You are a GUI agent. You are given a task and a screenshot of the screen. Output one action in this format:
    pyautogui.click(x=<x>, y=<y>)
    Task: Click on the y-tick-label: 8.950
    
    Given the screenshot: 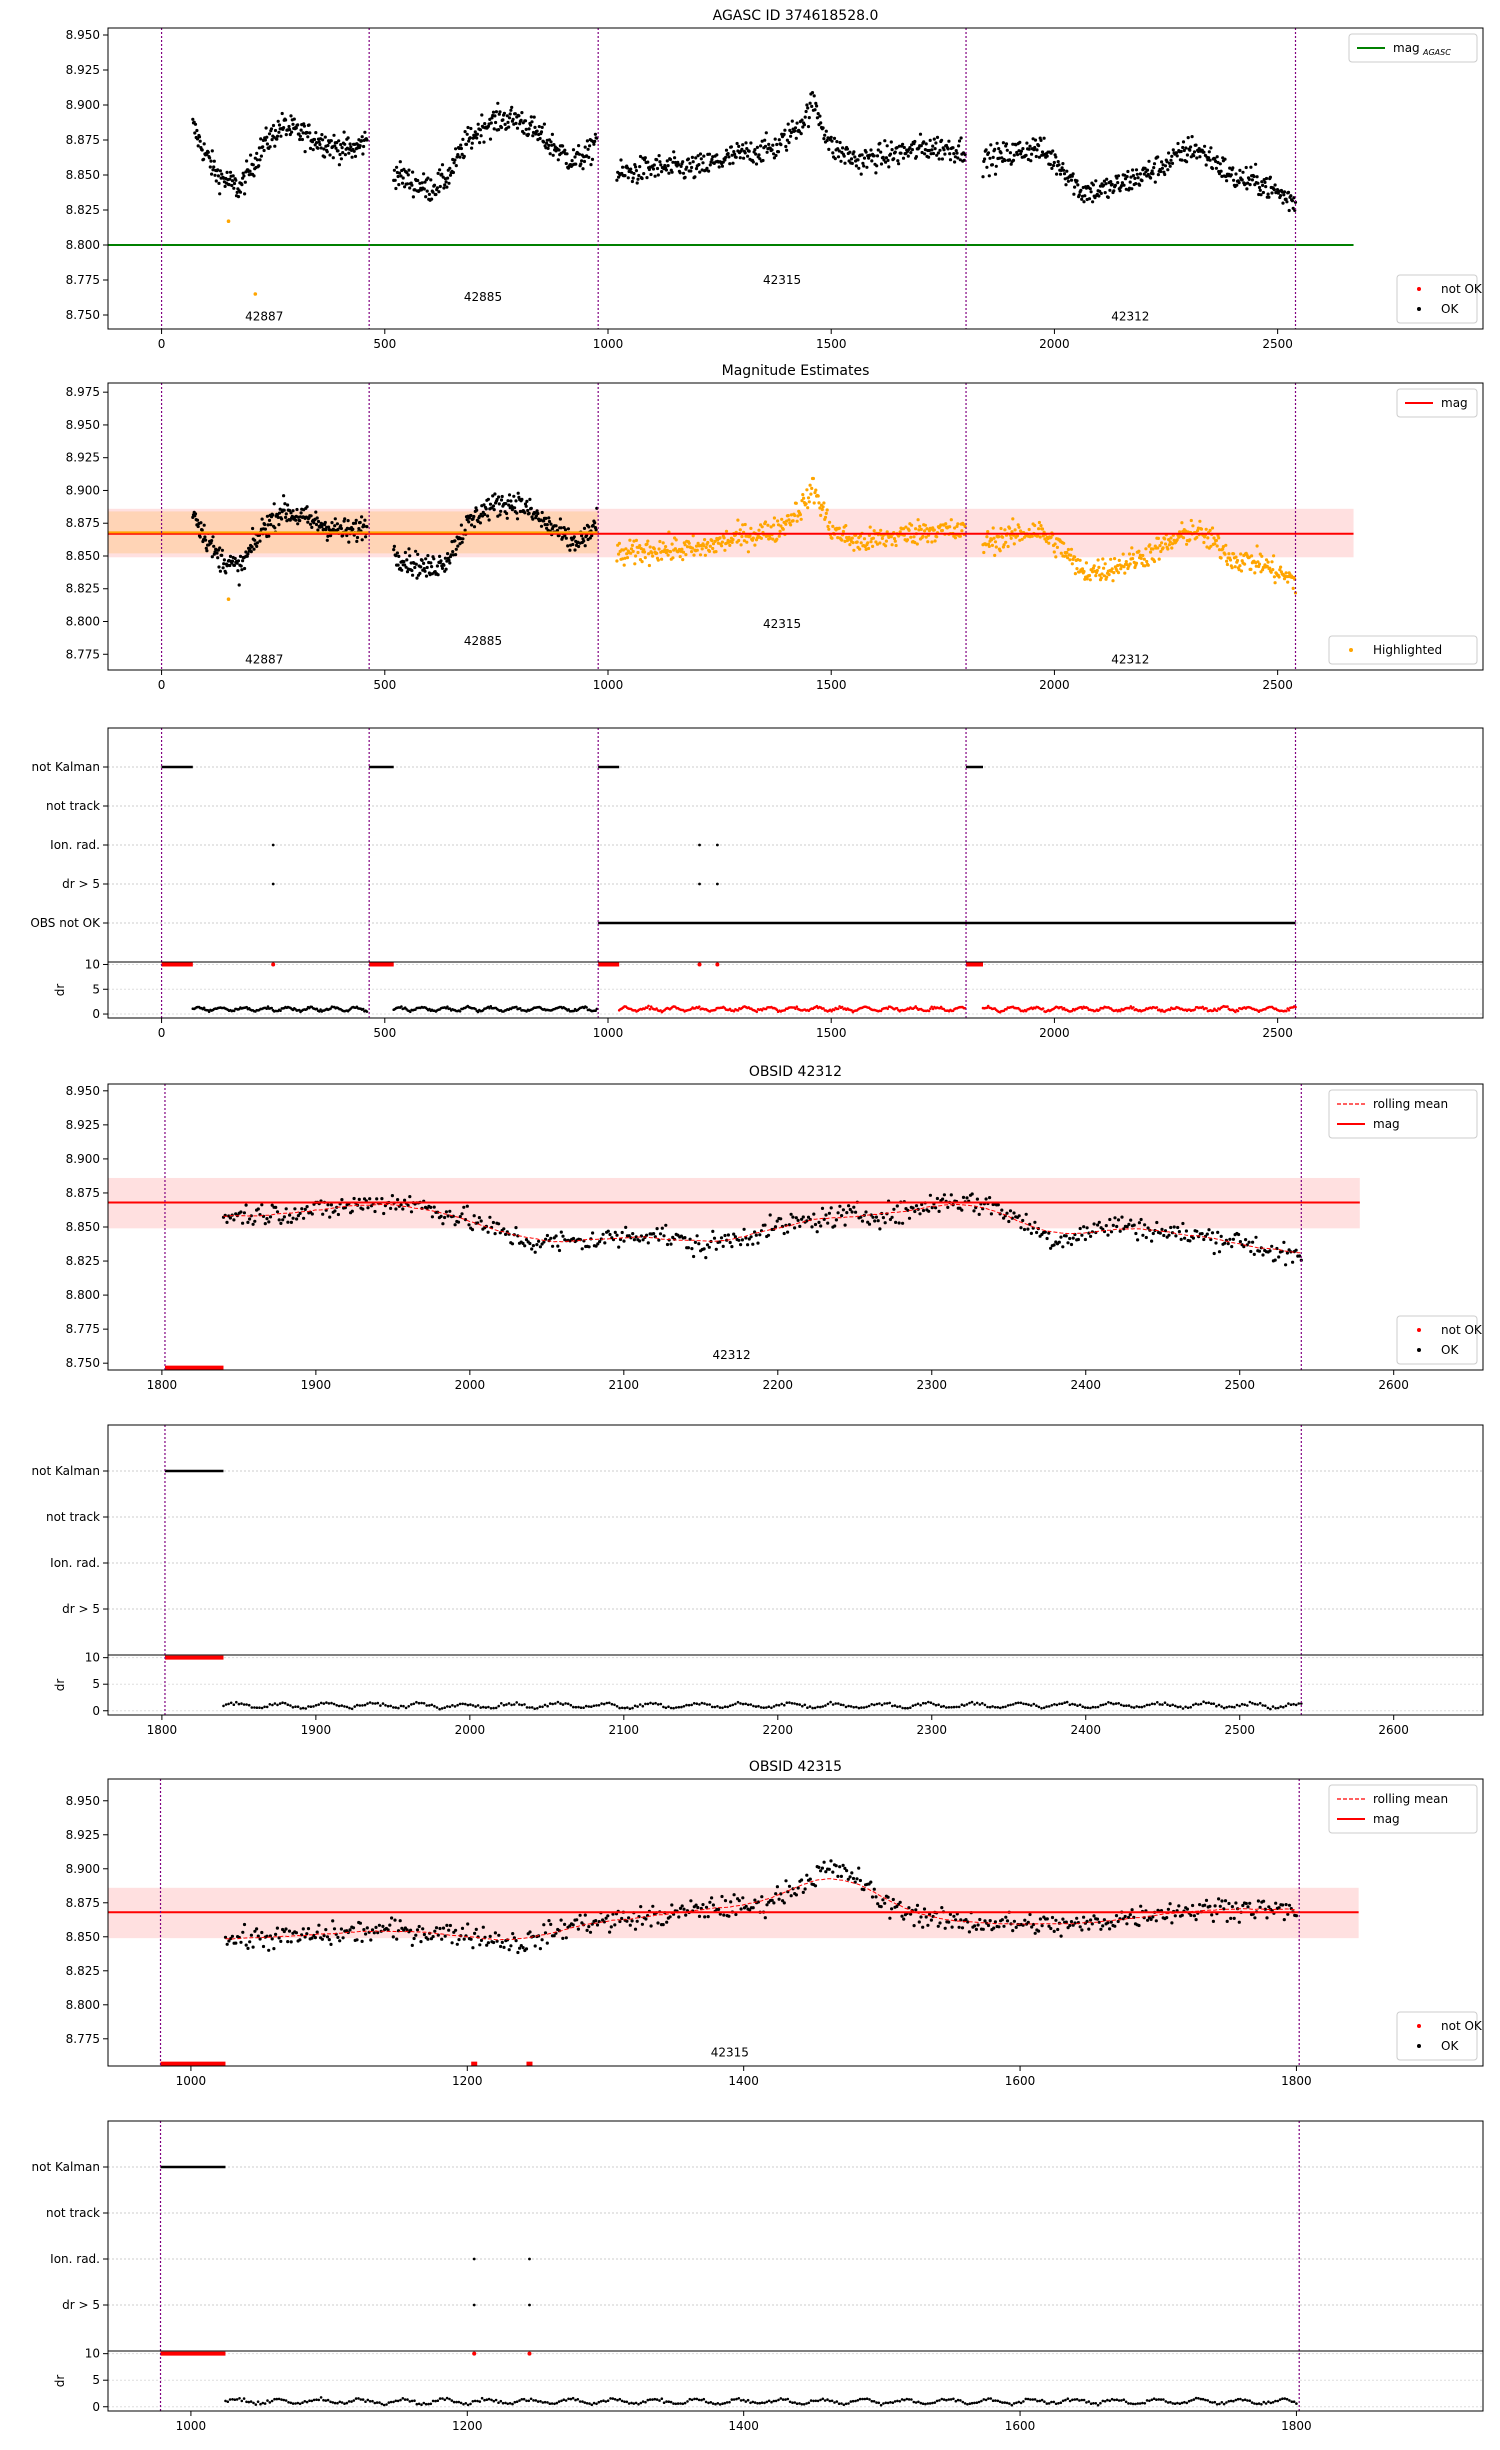 What is the action you would take?
    pyautogui.click(x=83, y=1091)
    